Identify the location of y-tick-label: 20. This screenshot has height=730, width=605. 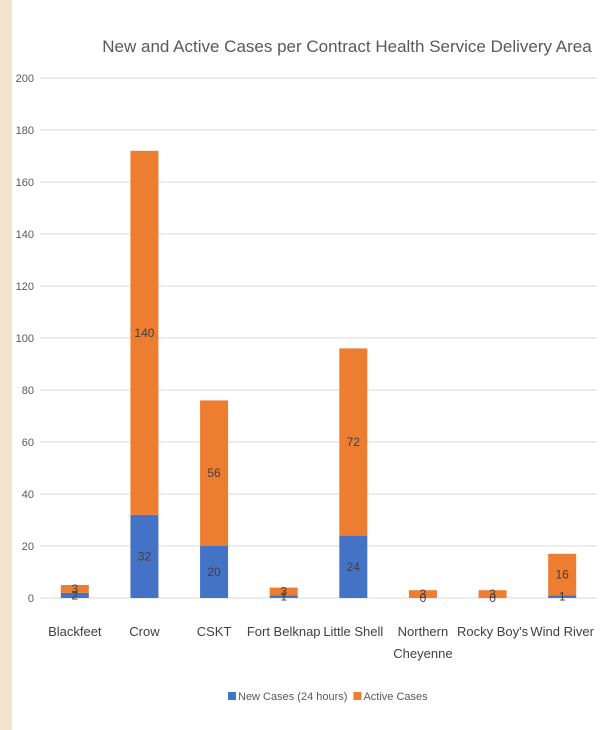
(28, 547).